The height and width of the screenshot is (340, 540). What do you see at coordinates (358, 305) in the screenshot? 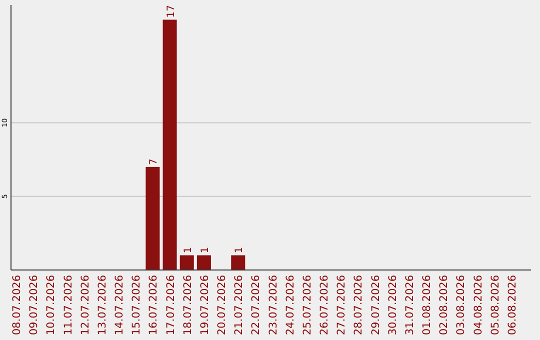
I see `x-tick-label: 28.07.2026` at bounding box center [358, 305].